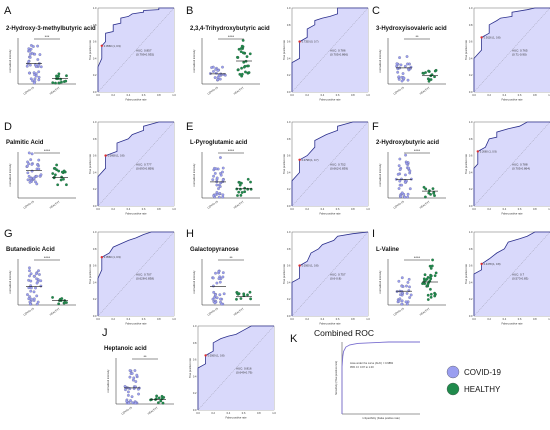 The width and height of the screenshot is (550, 430). I want to click on roc-cutoff-label: 0.0560 (1, 0.8), so click(310, 266).